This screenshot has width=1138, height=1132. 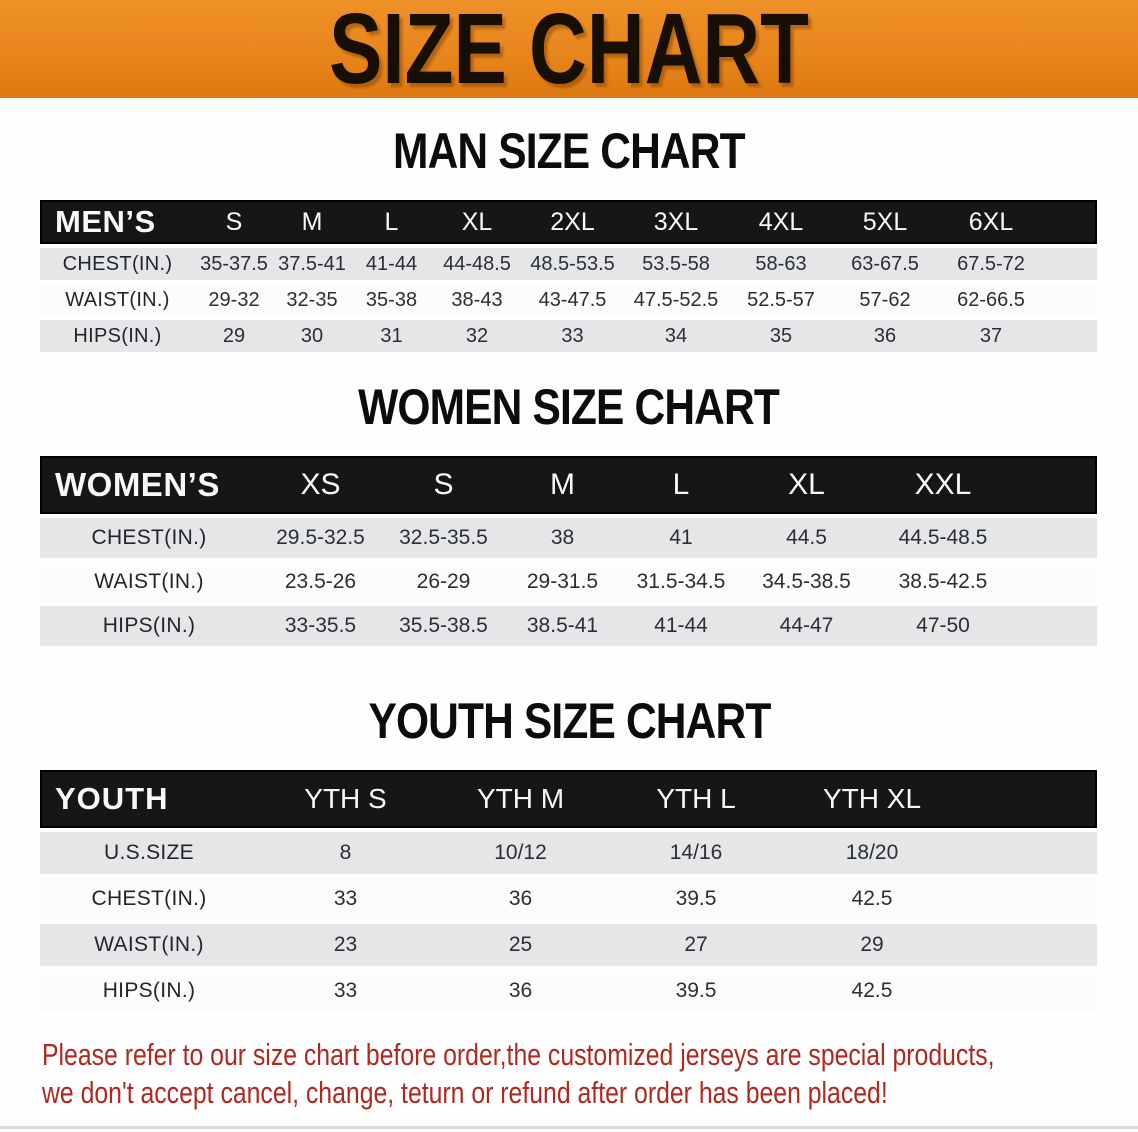 What do you see at coordinates (943, 538) in the screenshot?
I see `size-value-cell: 44.5-48.5` at bounding box center [943, 538].